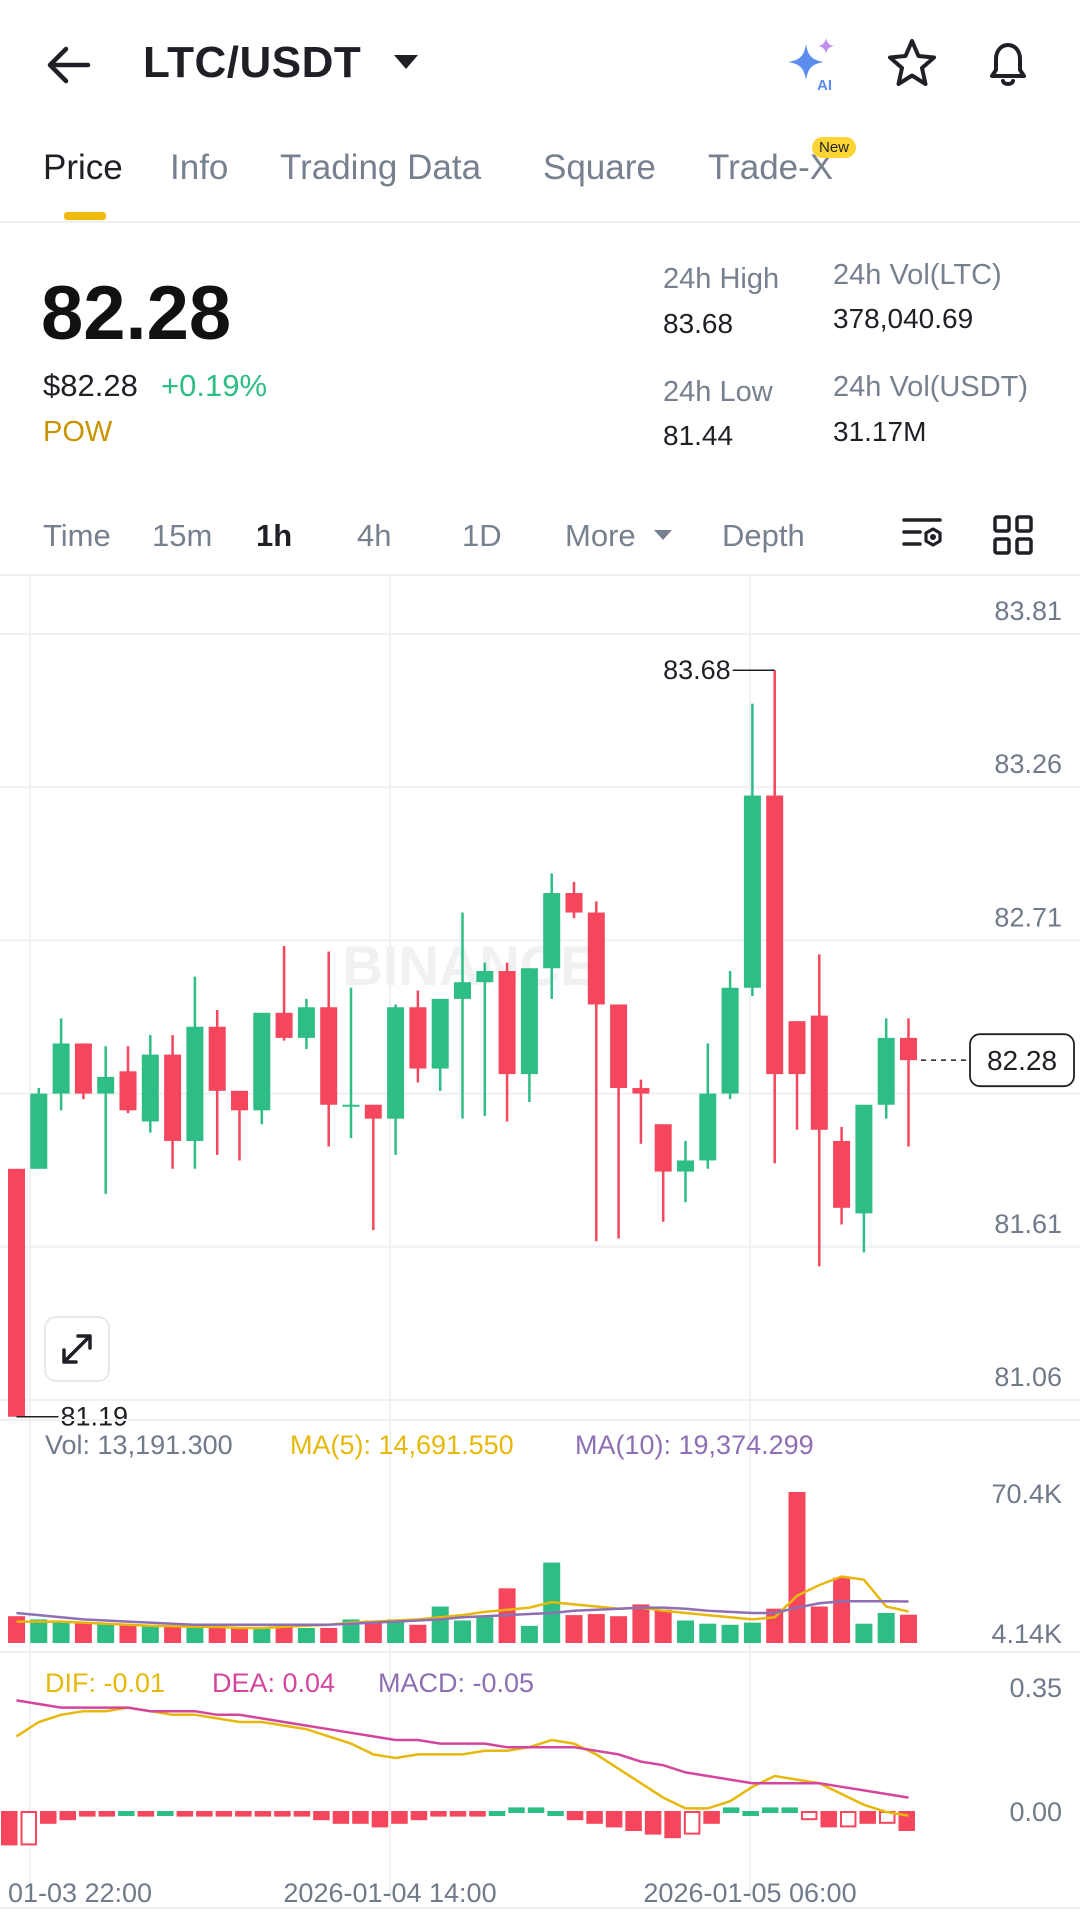 The height and width of the screenshot is (1932, 1080). Describe the element at coordinates (1026, 1634) in the screenshot. I see `volume-axis-label: 4.14K` at that location.